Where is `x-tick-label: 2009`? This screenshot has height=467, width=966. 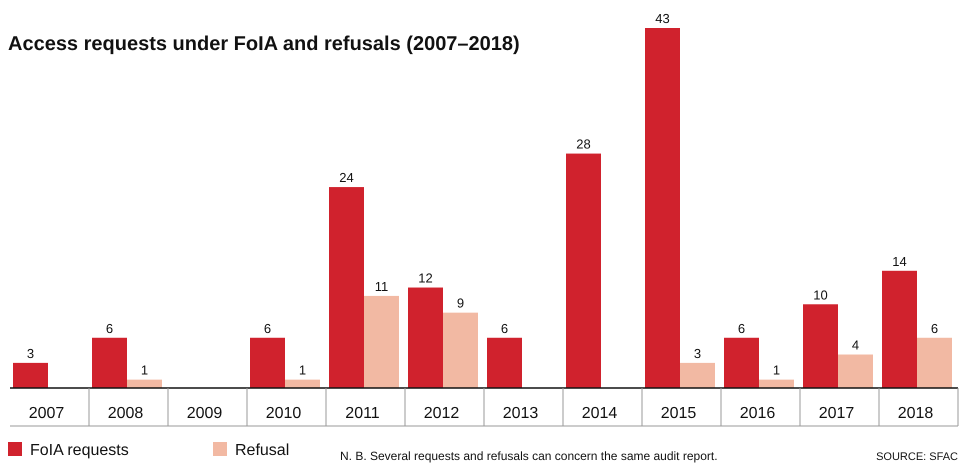 x-tick-label: 2009 is located at coordinates (204, 413).